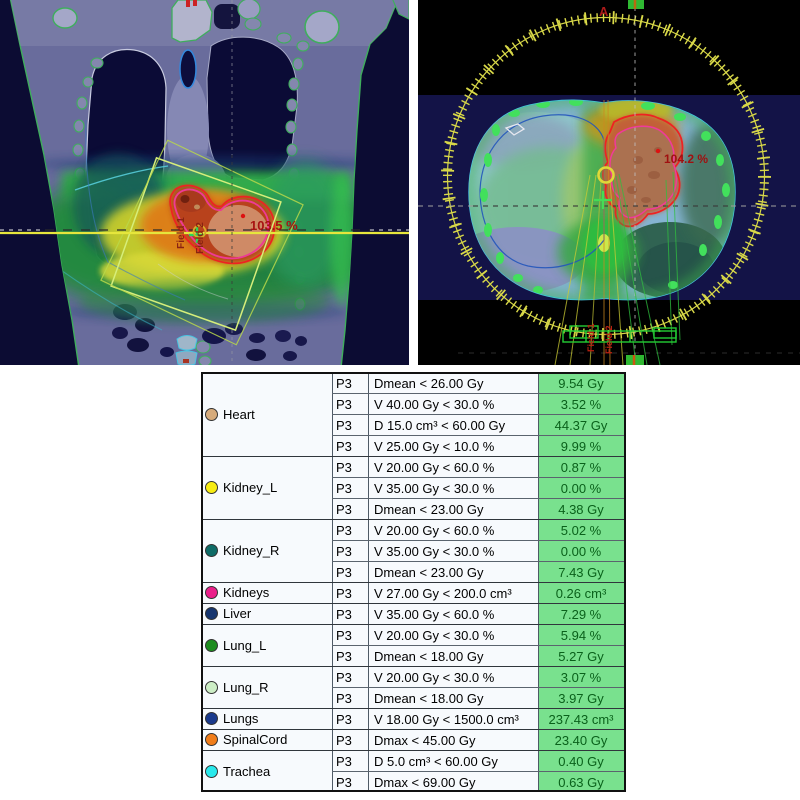 This screenshot has width=800, height=800. What do you see at coordinates (274, 225) in the screenshot?
I see `svg-text: 103.5 %` at bounding box center [274, 225].